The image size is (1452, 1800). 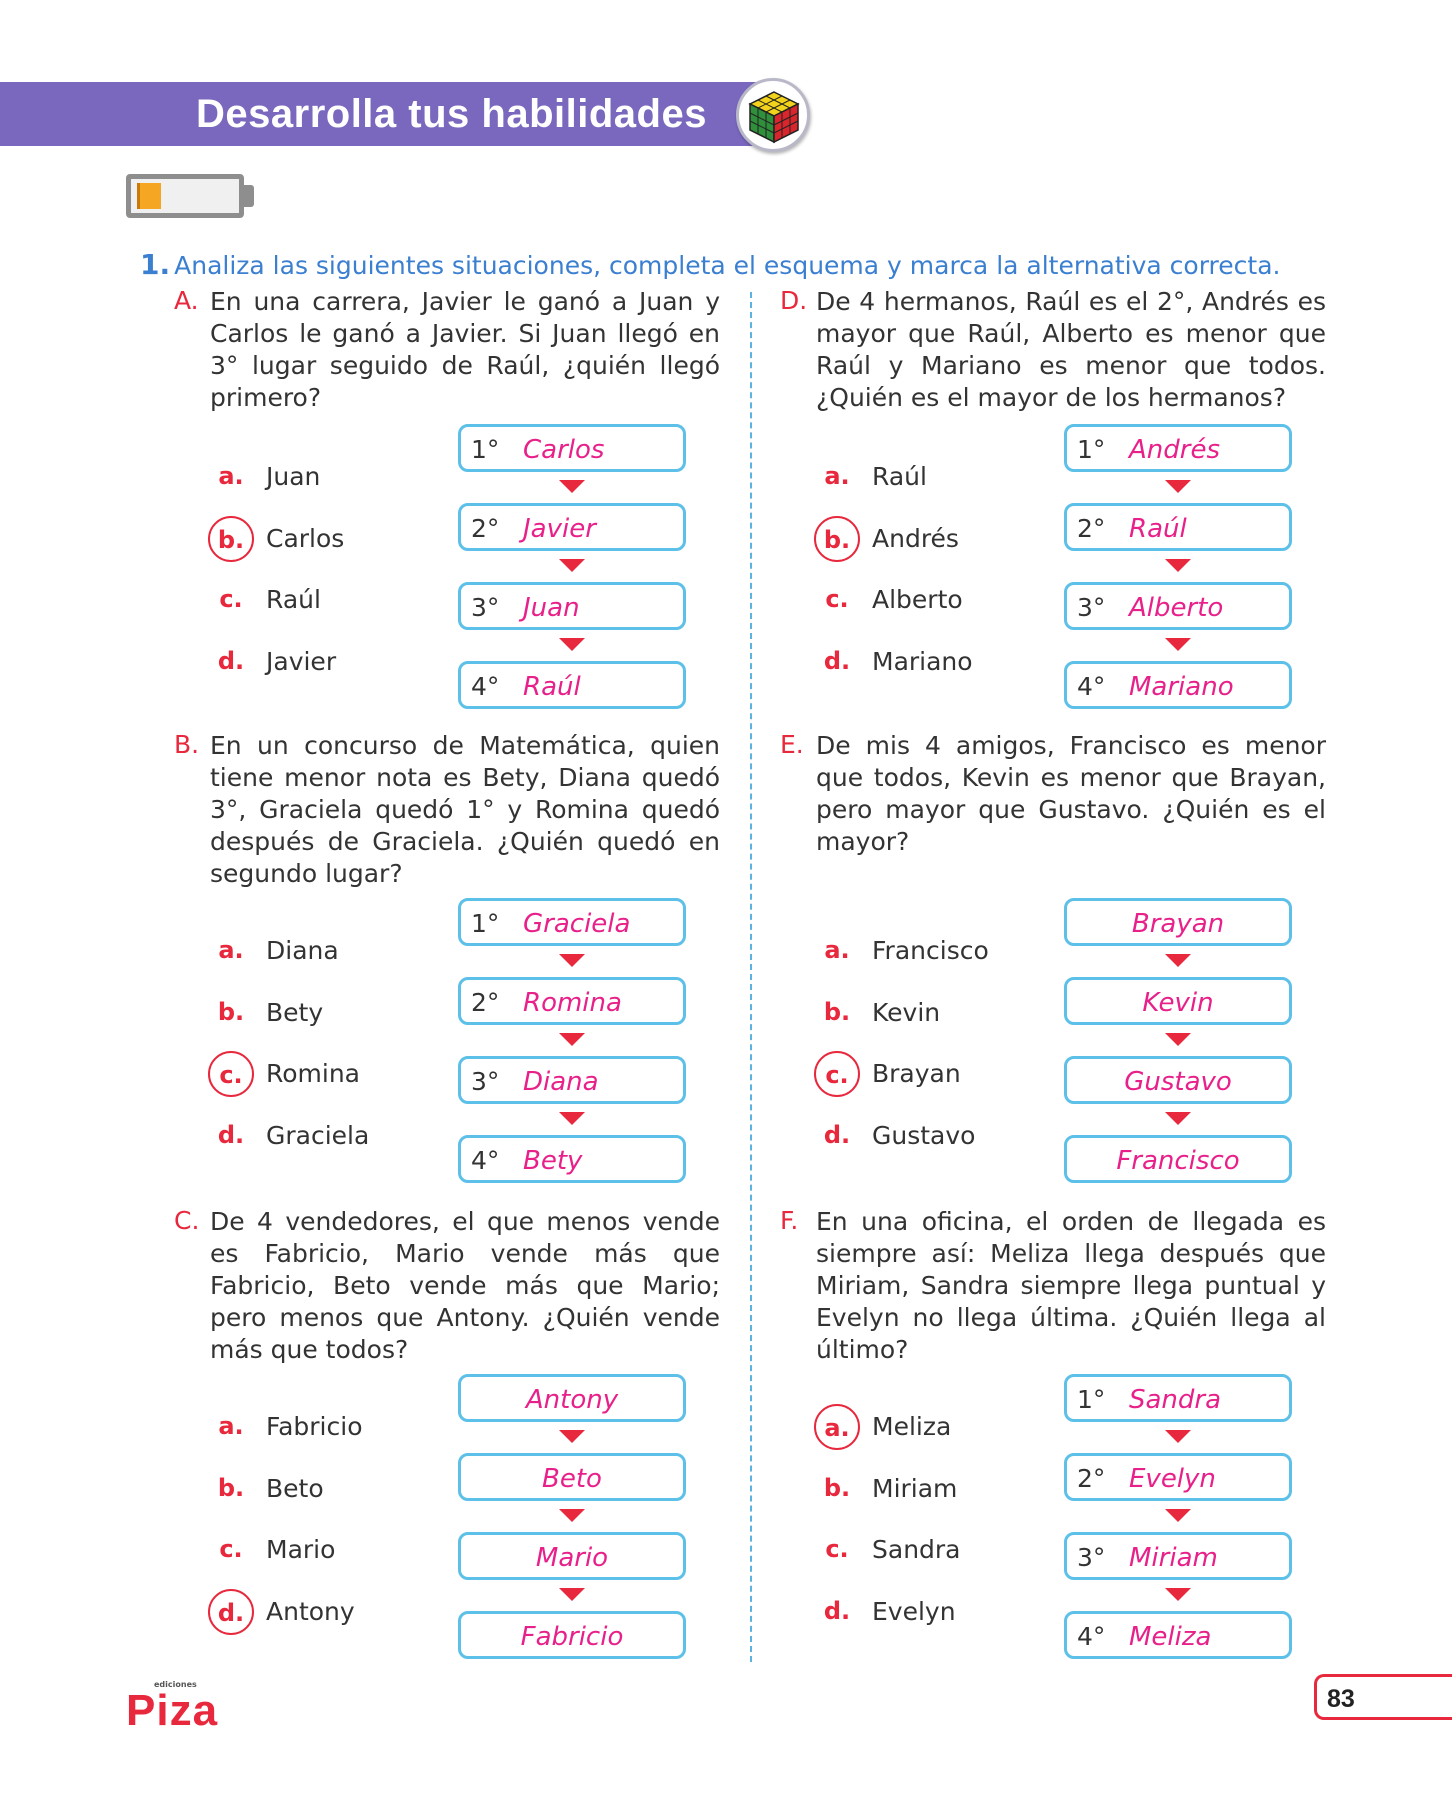 I want to click on scheme-box-1: 1° Carlos, so click(x=572, y=448).